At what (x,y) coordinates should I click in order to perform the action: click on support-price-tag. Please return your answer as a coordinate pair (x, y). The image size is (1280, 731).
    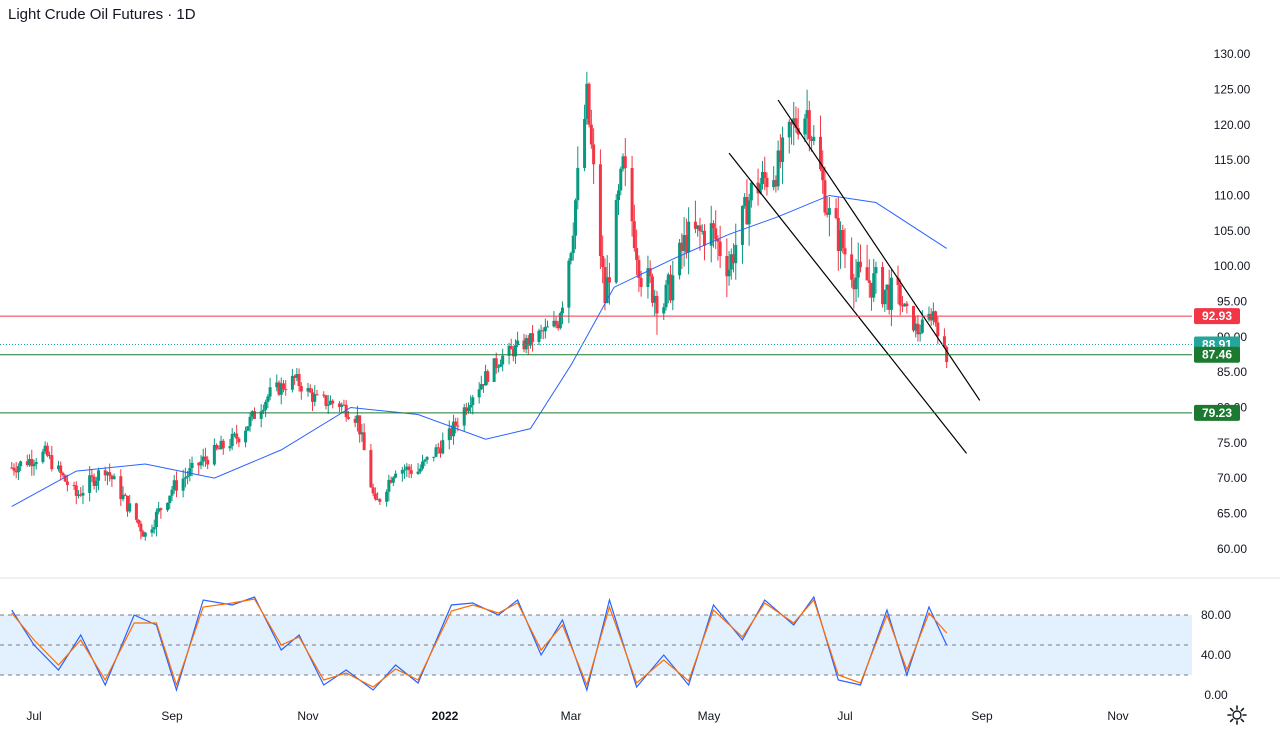
    Looking at the image, I should click on (1217, 412).